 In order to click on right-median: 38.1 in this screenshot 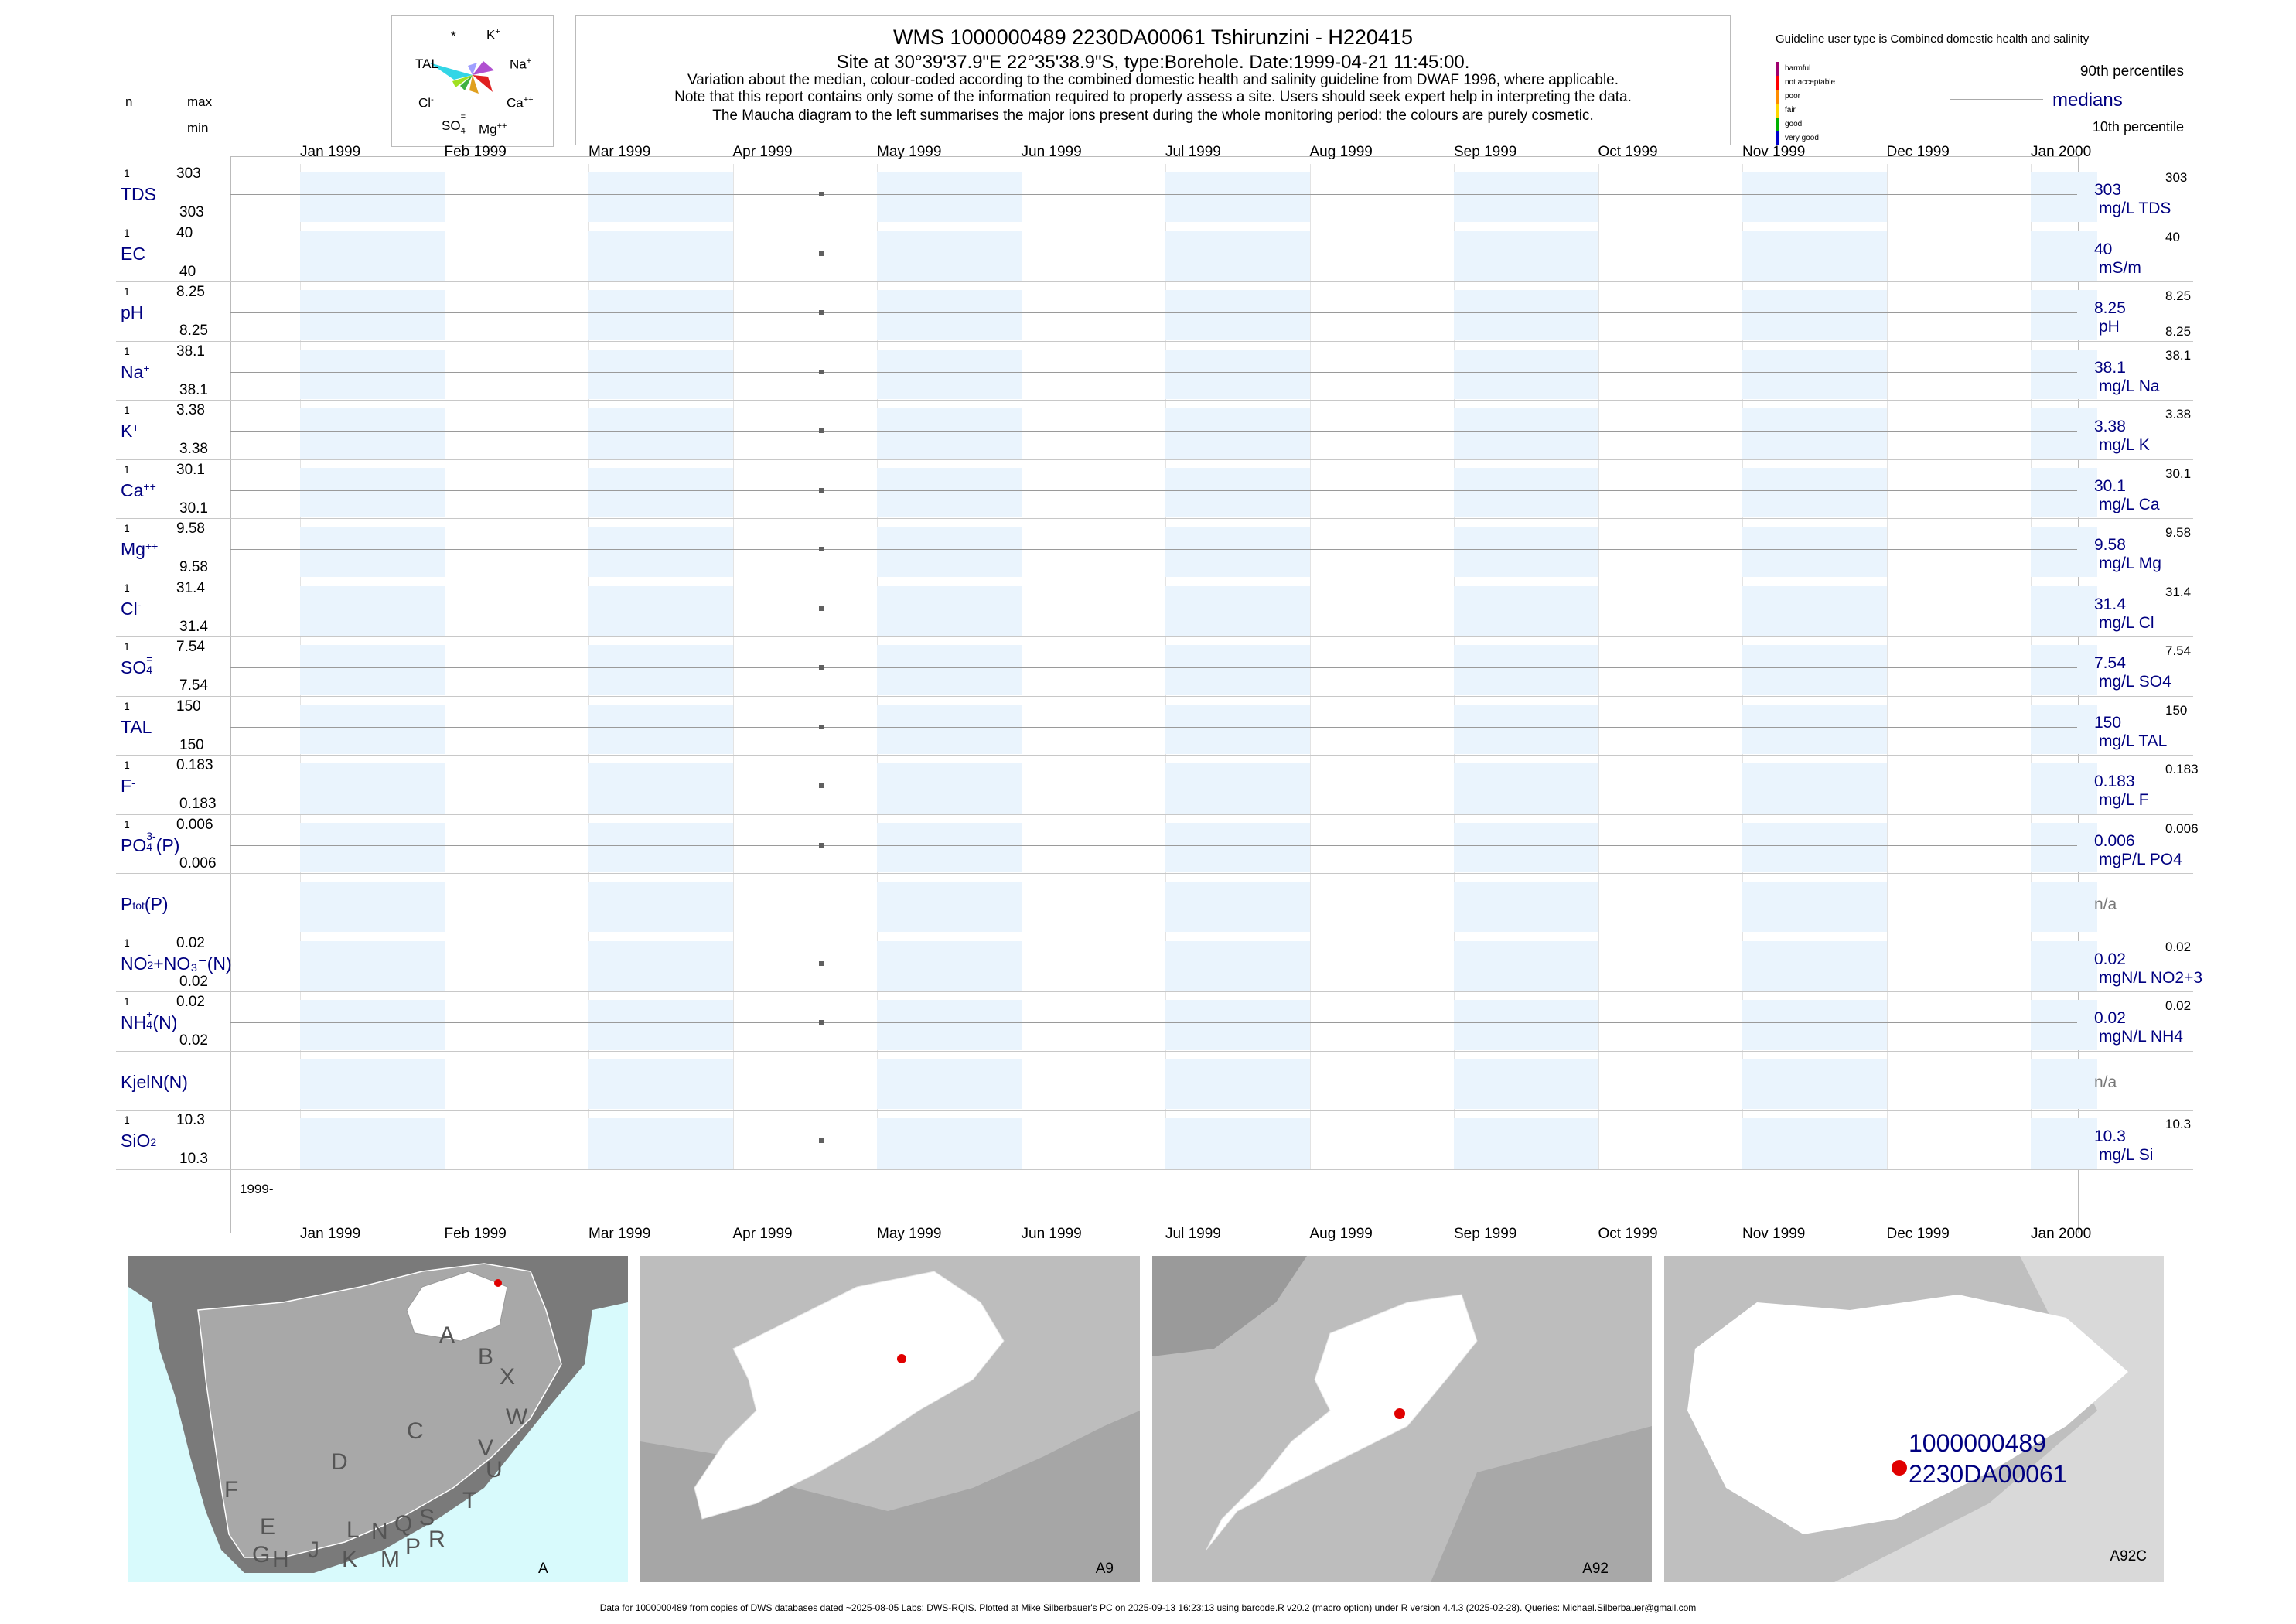, I will do `click(2110, 367)`.